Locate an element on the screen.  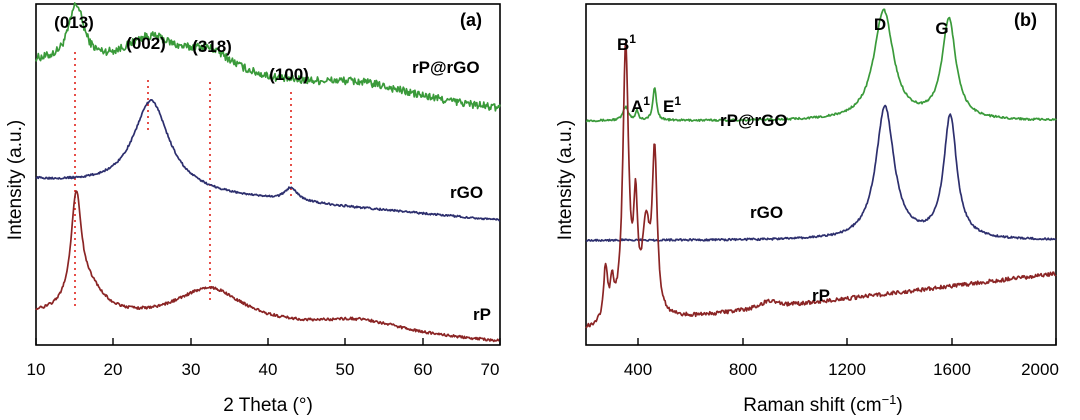
curve-rP@rGO-xrd is located at coordinates (268, 57).